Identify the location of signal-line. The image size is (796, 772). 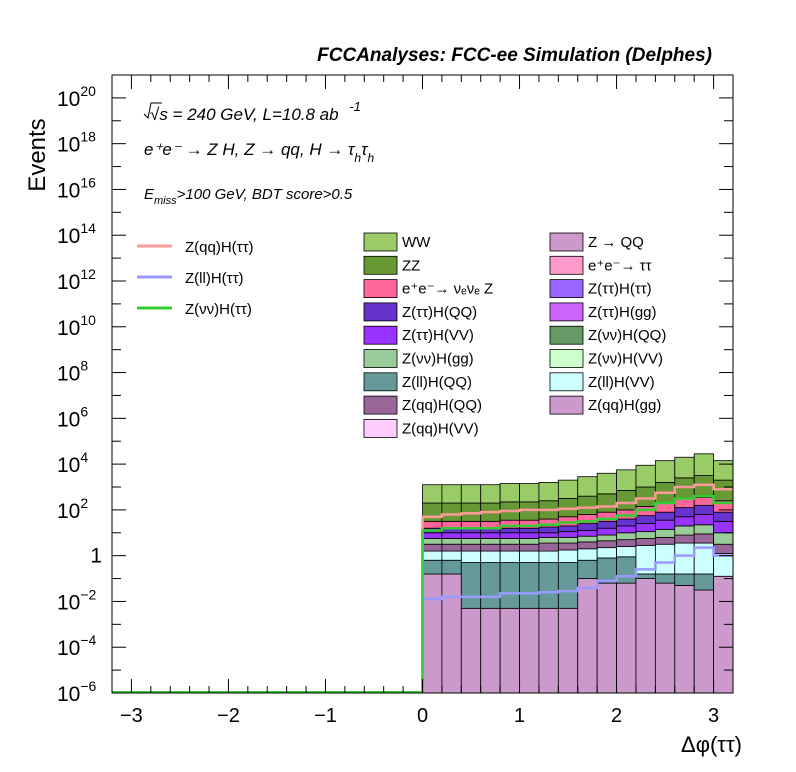
(577, 588).